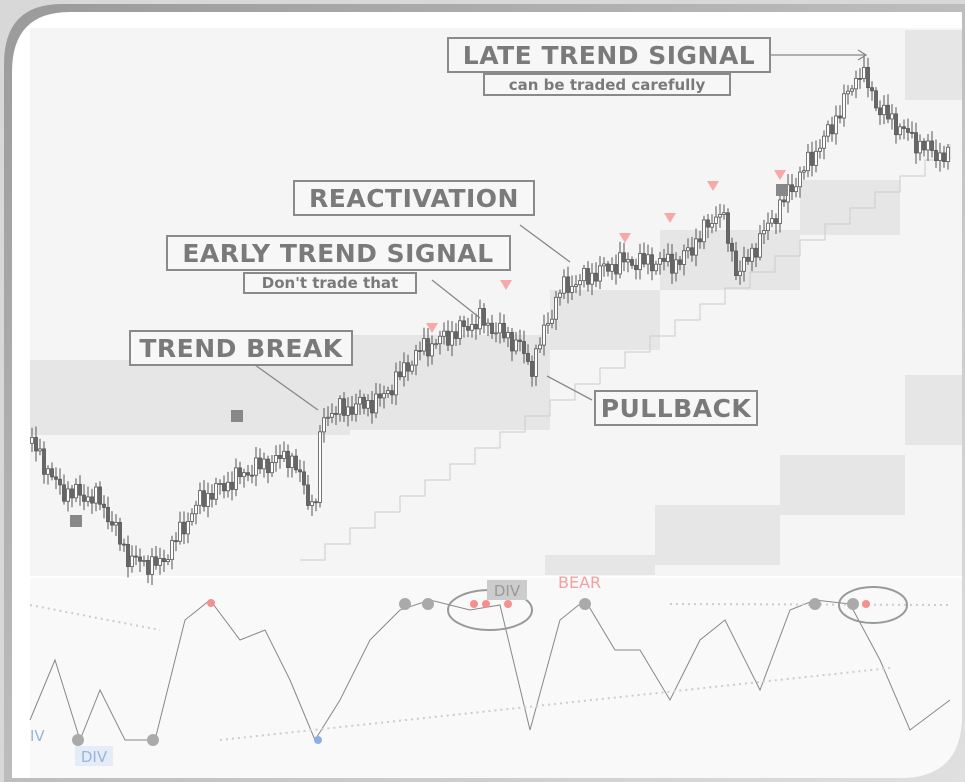  Describe the element at coordinates (337, 253) in the screenshot. I see `annotation-title: EARLY TREND SIGNAL` at that location.